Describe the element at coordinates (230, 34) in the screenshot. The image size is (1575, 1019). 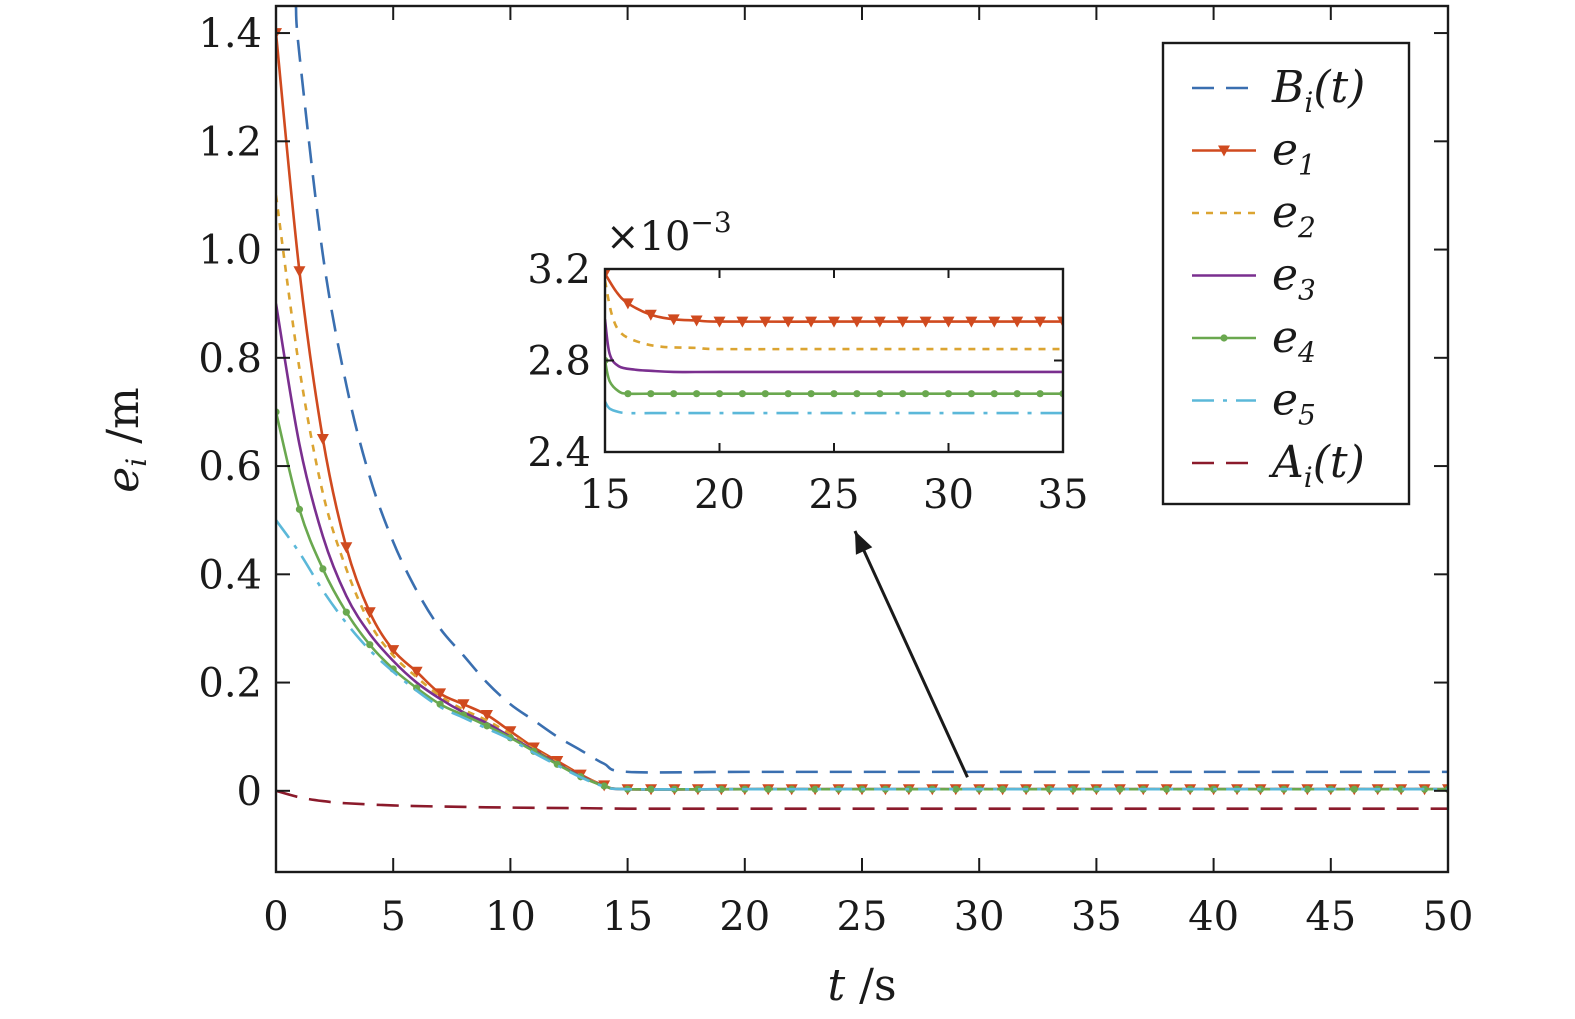
I see `main-y-tick-label: 1.4` at that location.